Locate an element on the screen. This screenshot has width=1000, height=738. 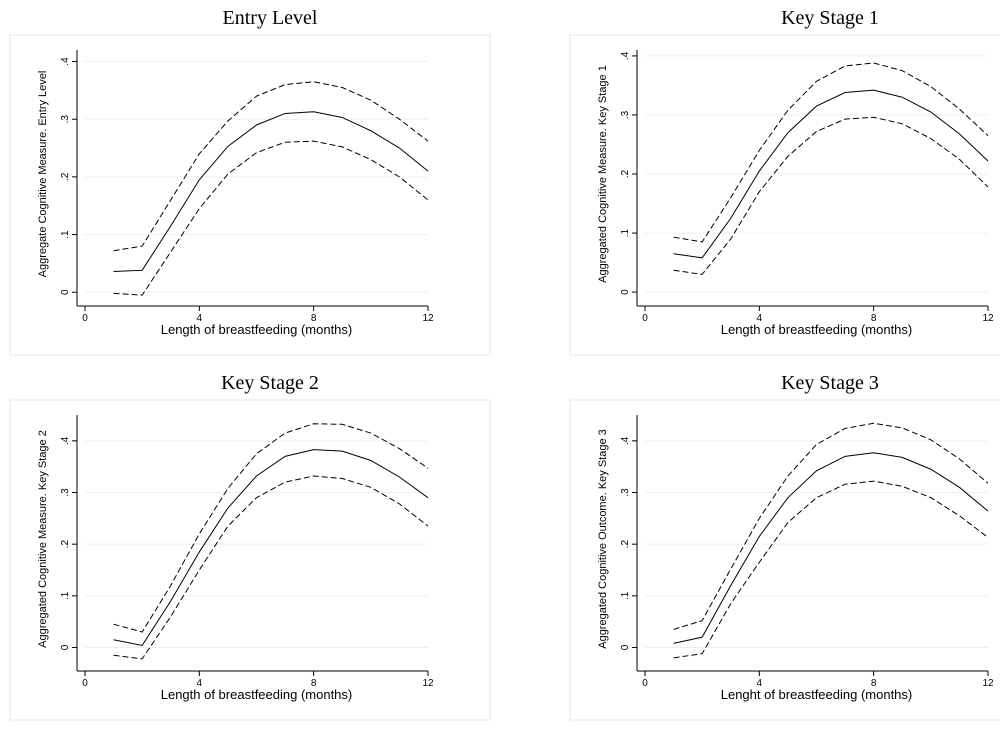
panel-title: Key Stage 3 is located at coordinates (830, 383).